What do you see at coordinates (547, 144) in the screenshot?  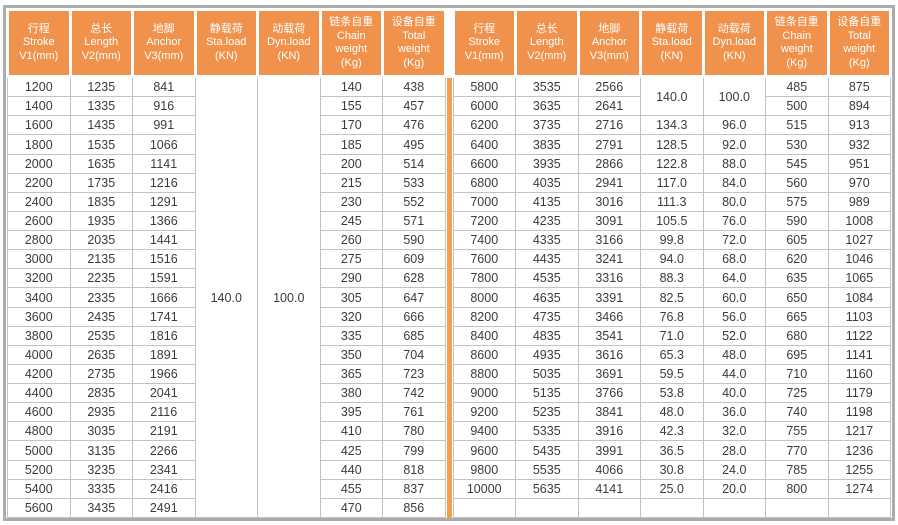 I see `cell-length: 3835` at bounding box center [547, 144].